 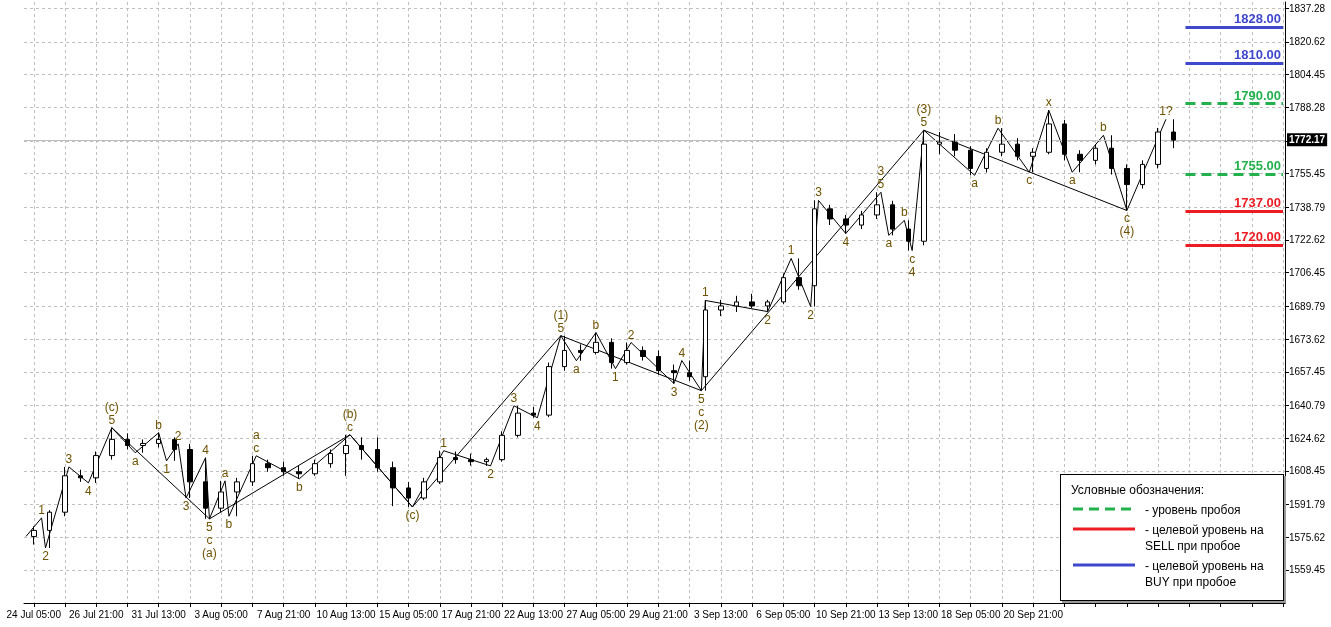 I want to click on x-tick-label: 6 Sep 05:00, so click(x=783, y=614).